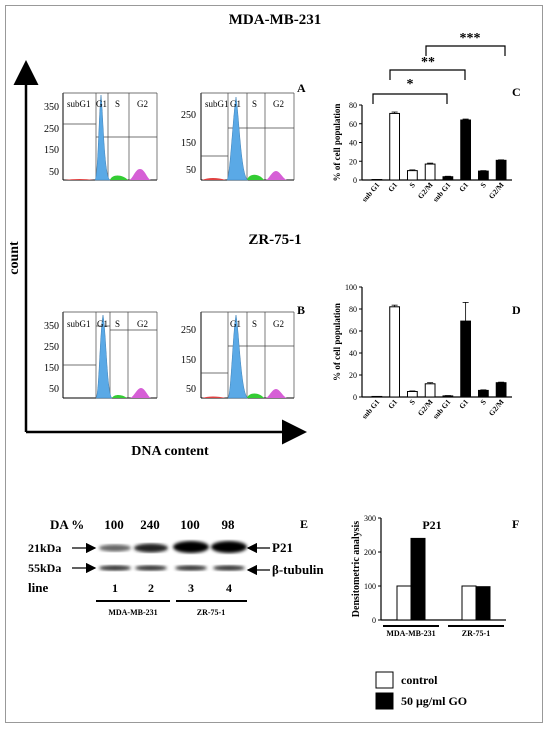 The height and width of the screenshot is (730, 550). Describe the element at coordinates (140, 174) in the screenshot. I see `g2-peak` at that location.